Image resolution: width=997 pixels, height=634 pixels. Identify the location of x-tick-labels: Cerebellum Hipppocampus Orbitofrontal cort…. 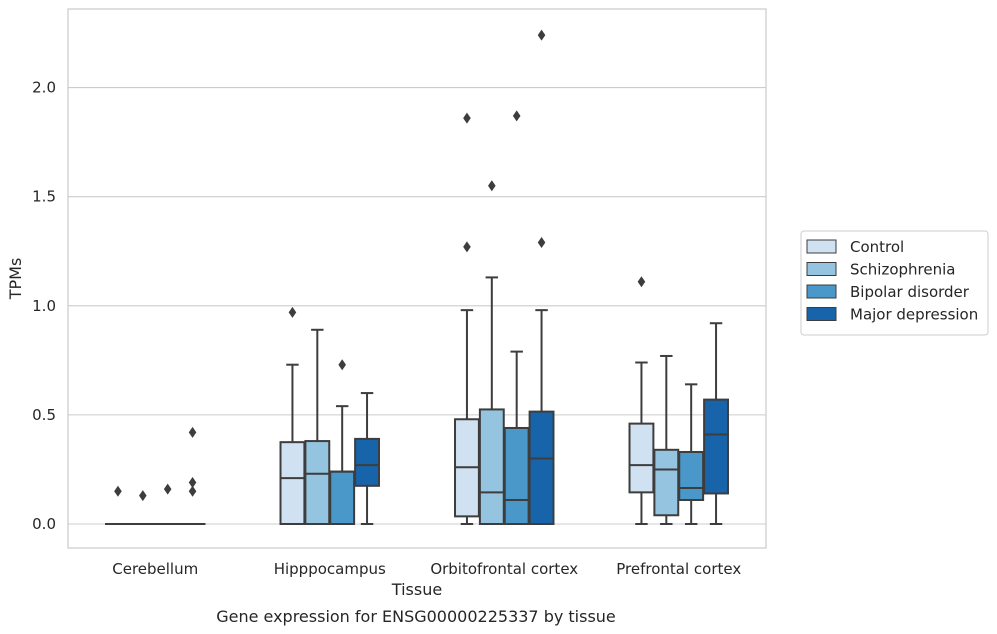
(426, 569).